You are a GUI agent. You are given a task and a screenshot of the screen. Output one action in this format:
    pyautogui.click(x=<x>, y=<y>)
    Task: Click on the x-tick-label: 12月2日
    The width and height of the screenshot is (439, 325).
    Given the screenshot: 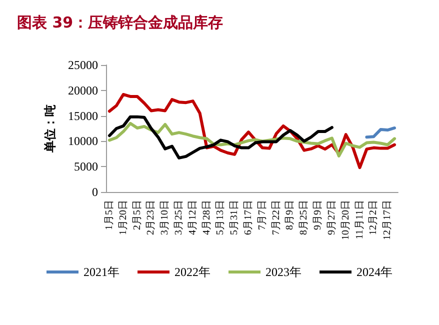 What is the action you would take?
    pyautogui.click(x=374, y=217)
    